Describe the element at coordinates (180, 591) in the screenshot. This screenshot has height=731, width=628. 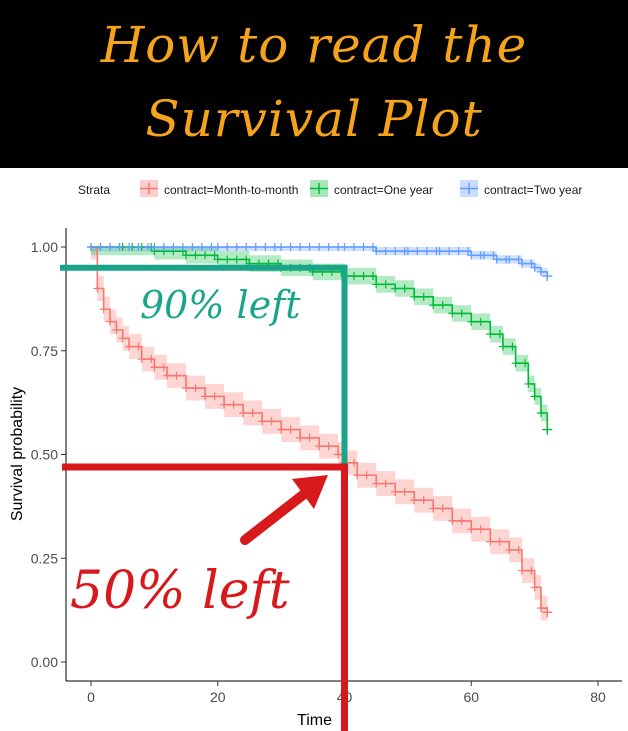
I see `annotation-50-left: 50% left` at that location.